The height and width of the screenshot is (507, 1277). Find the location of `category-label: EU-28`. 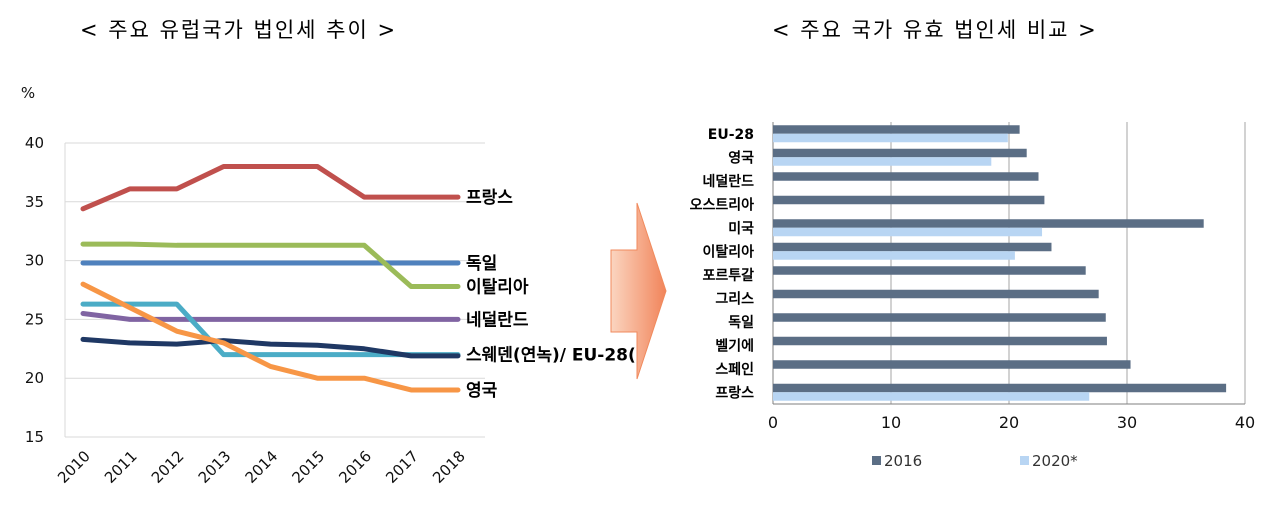

category-label: EU-28 is located at coordinates (731, 135).